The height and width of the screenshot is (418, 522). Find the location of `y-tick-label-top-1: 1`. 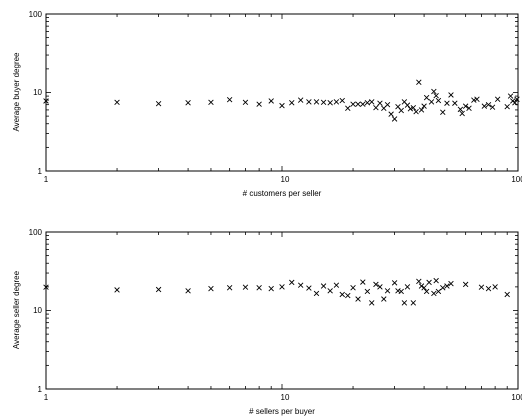

y-tick-label-top-1: 1 is located at coordinates (40, 171).